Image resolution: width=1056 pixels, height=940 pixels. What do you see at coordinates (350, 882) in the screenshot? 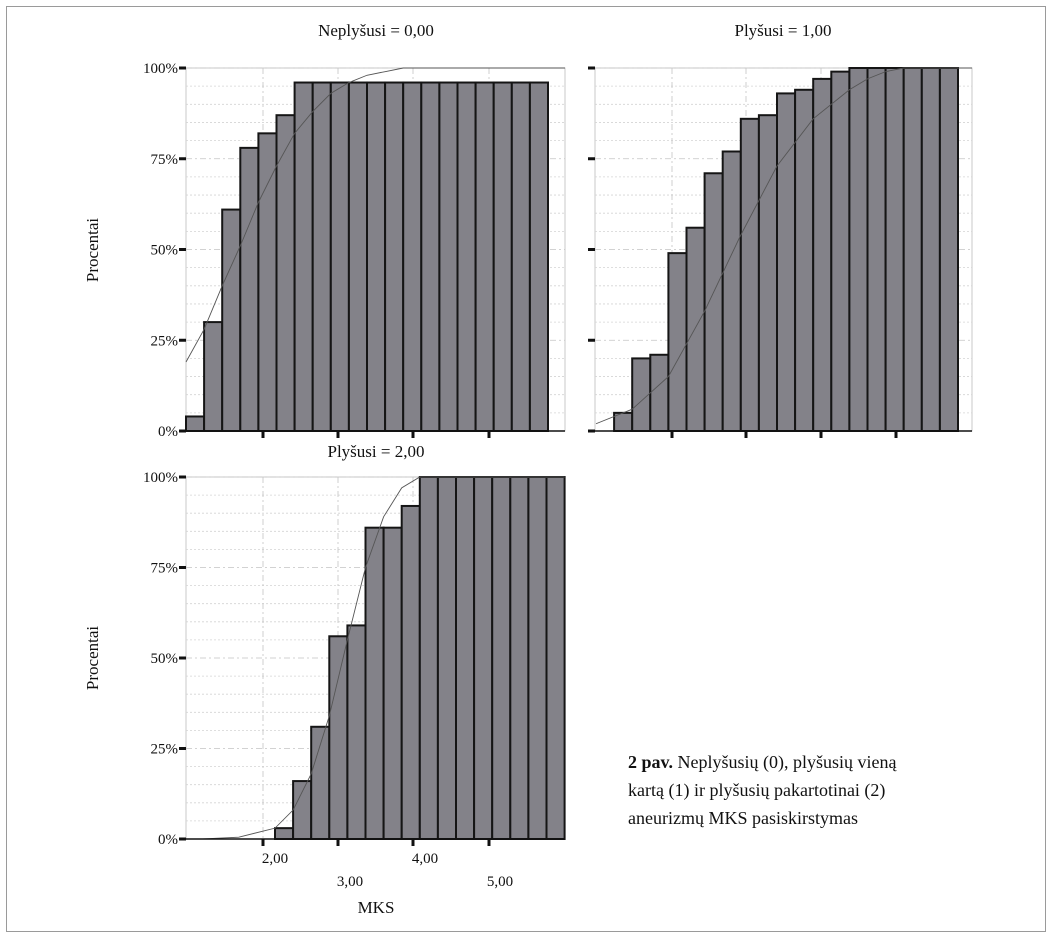
I see `x-tick-label: 3,00` at bounding box center [350, 882].